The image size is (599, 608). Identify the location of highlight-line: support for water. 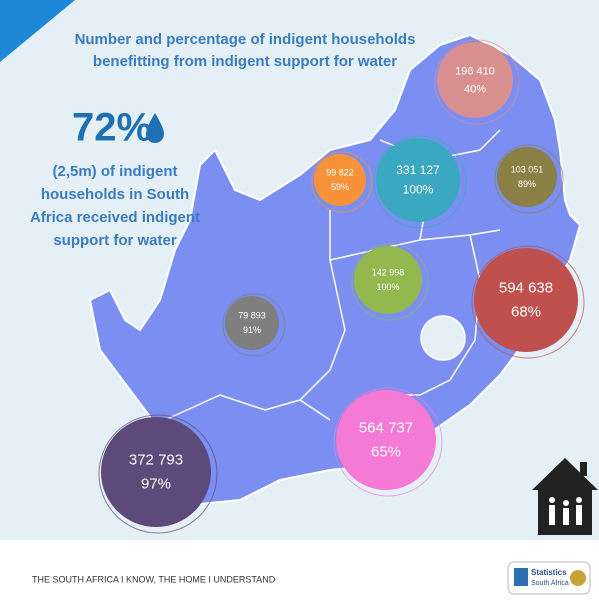
(115, 240).